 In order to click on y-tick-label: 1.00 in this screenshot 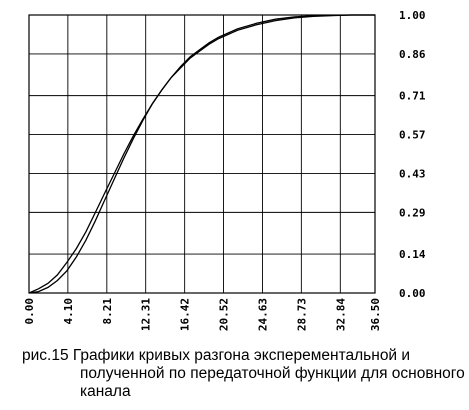, I will do `click(412, 15)`.